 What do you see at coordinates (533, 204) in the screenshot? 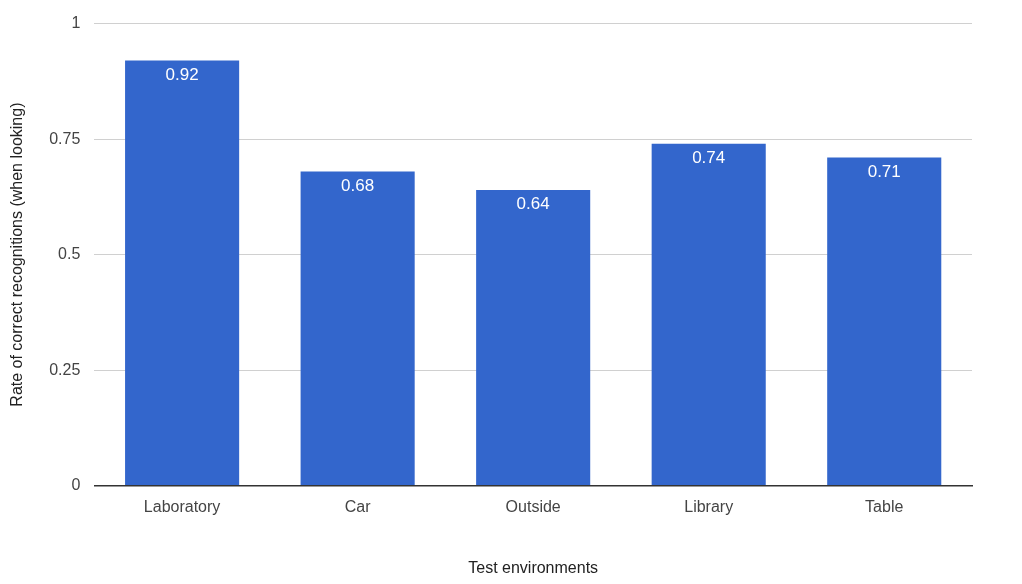
I see `data-label: 0.64` at bounding box center [533, 204].